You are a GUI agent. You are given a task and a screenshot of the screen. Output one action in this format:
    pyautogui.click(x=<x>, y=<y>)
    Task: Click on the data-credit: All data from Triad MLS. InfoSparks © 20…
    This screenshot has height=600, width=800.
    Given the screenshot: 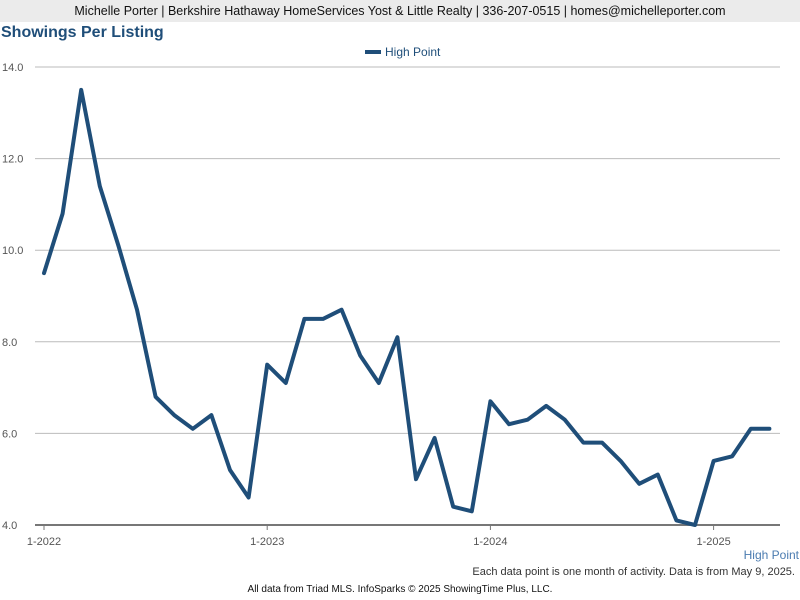 What is the action you would take?
    pyautogui.click(x=400, y=589)
    